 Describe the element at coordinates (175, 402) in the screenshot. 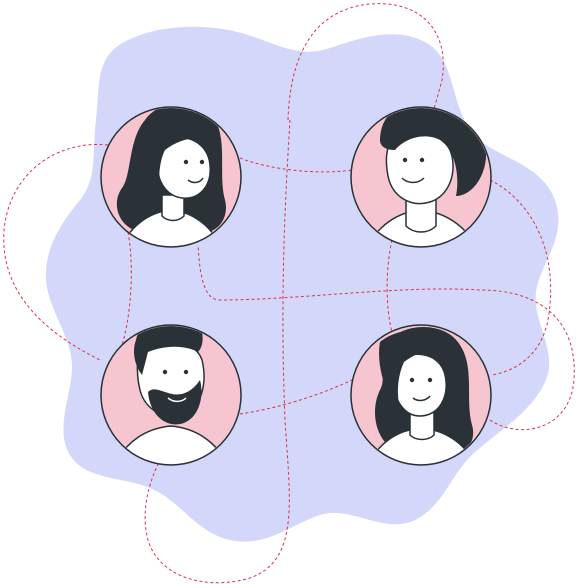

I see `beard` at that location.